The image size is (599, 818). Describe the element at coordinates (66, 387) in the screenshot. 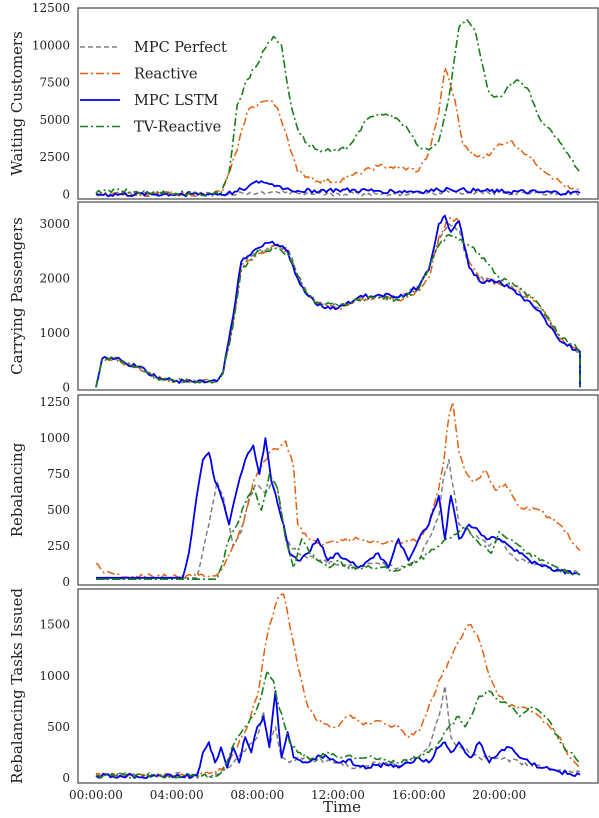

I see `panel-2-ytick-0: 0` at that location.